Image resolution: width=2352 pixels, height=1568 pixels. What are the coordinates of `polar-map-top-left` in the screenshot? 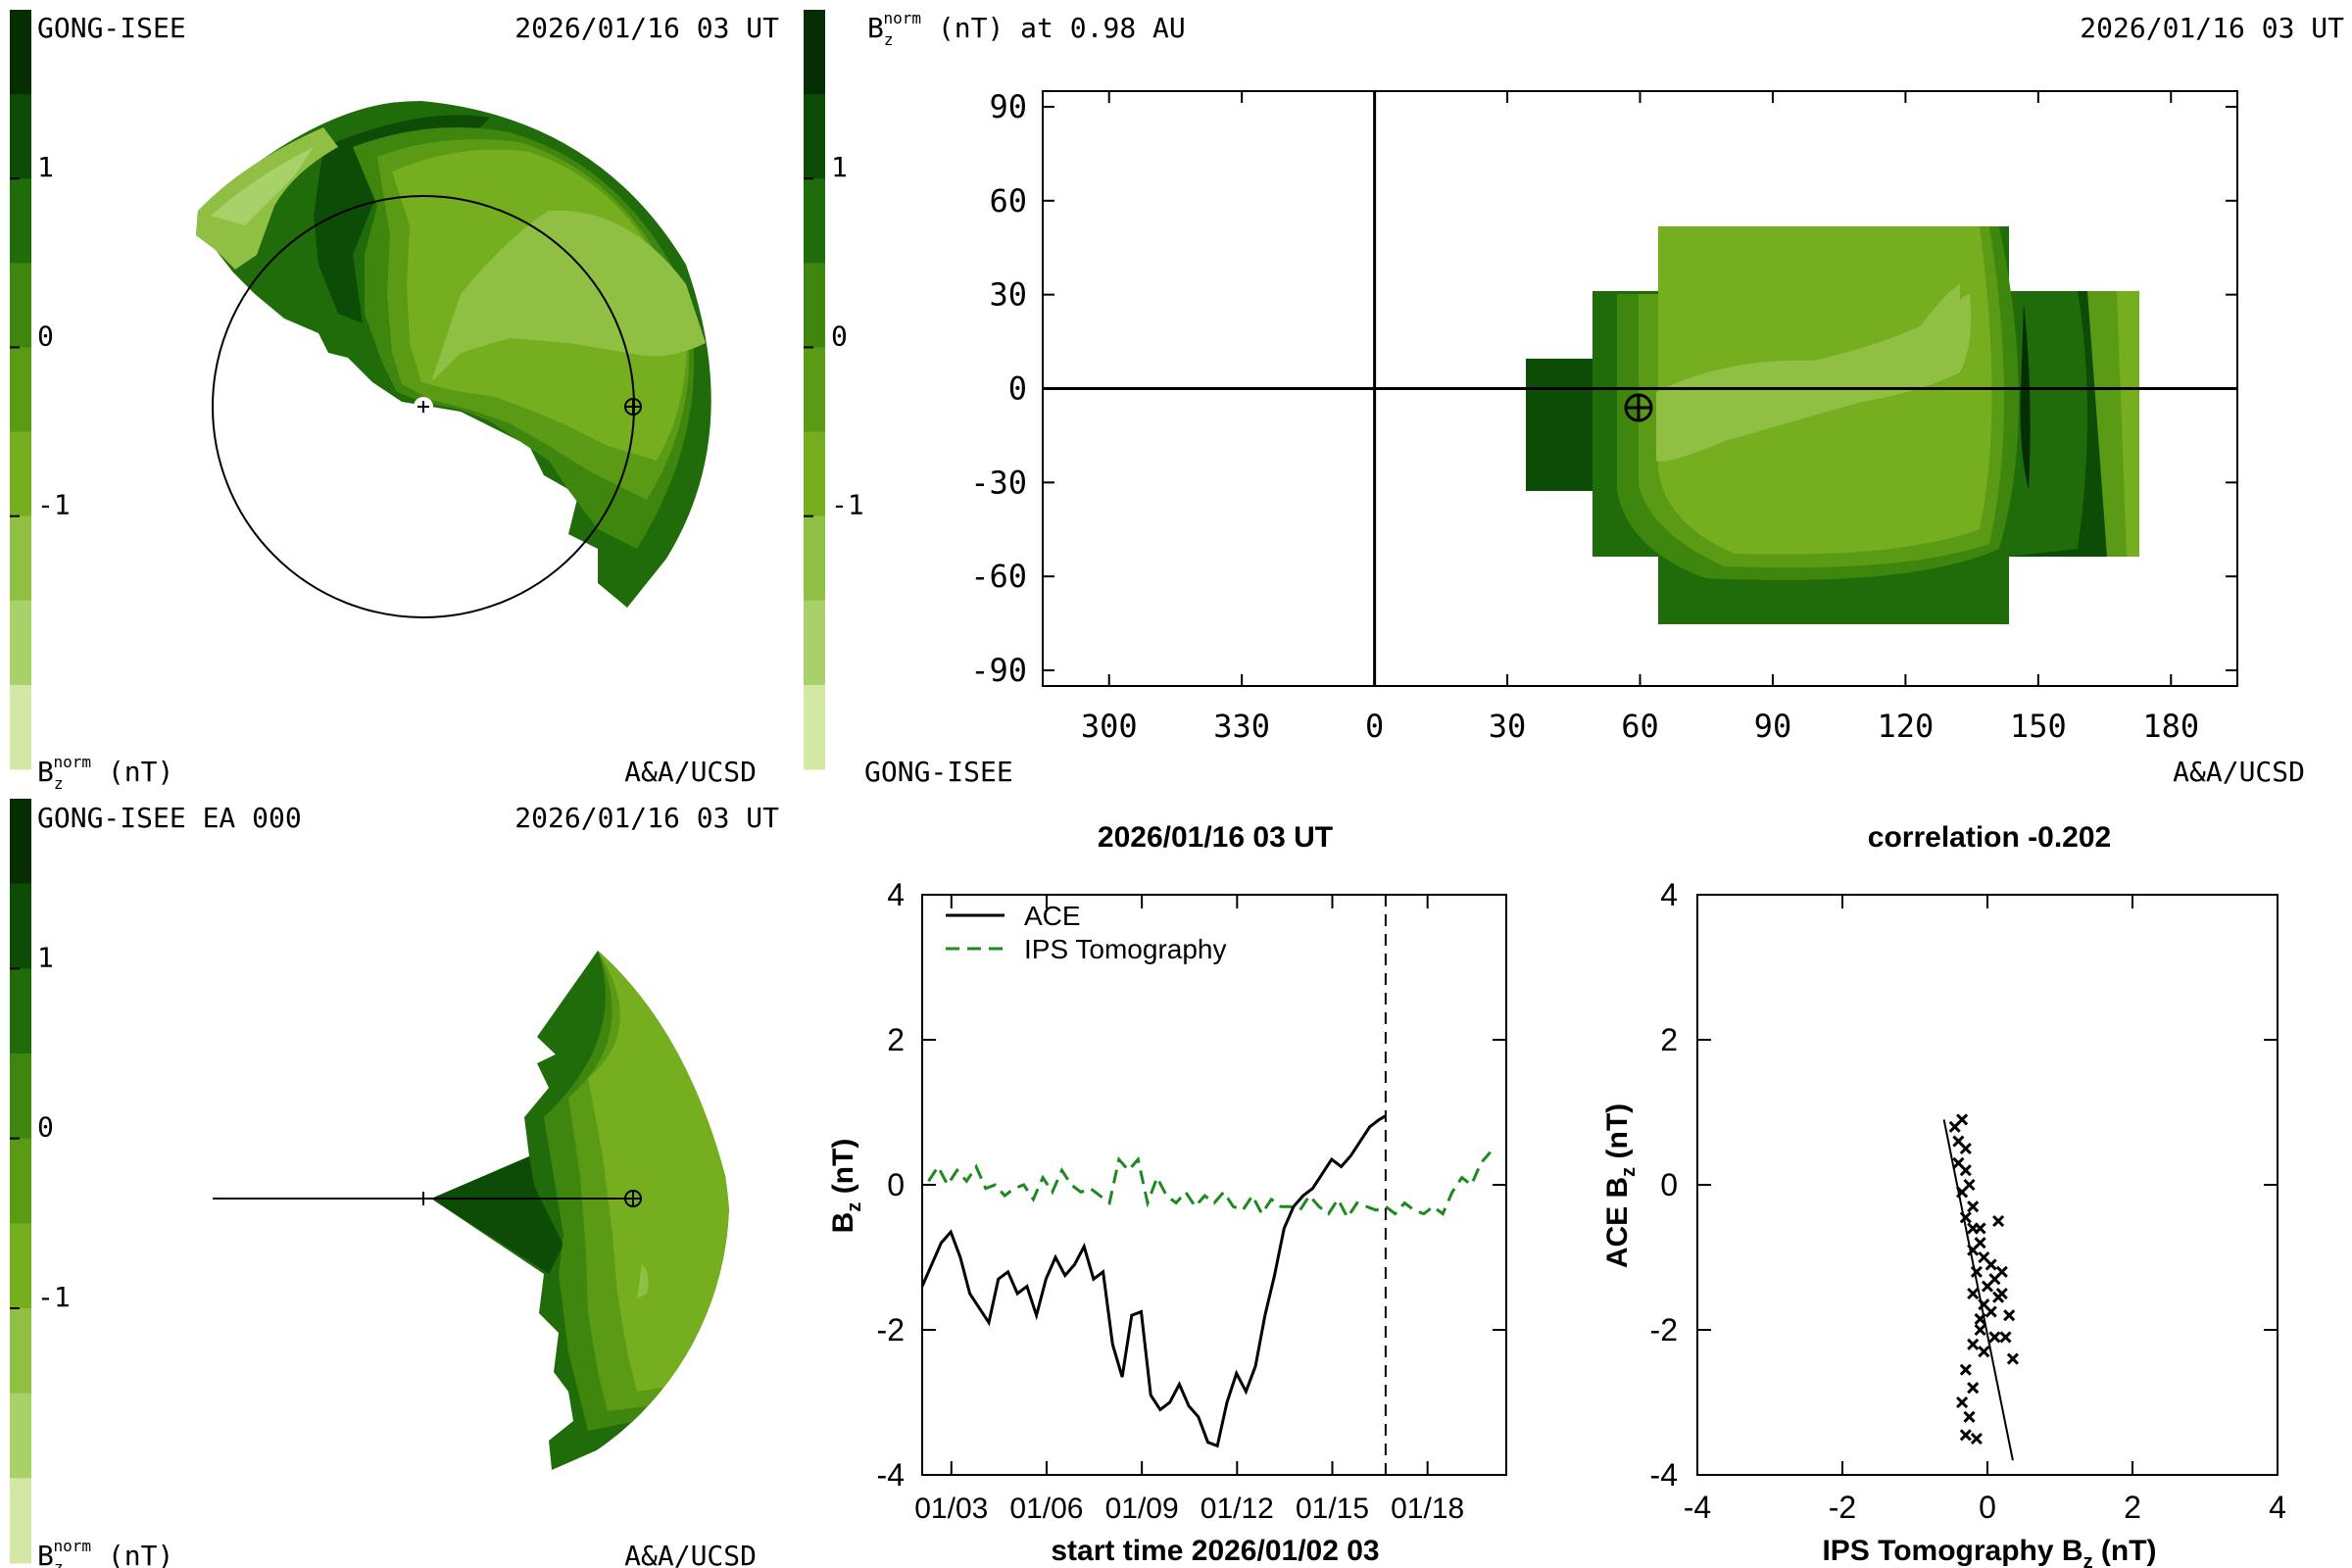 It's located at (453, 354).